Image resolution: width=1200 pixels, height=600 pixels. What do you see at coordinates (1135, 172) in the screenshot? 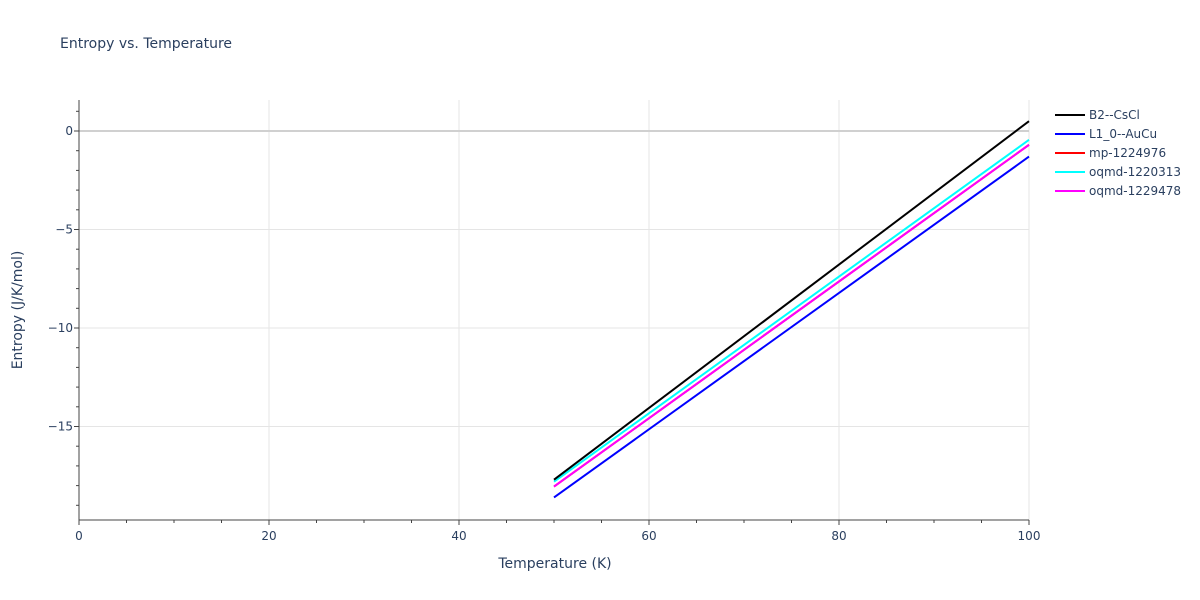
I see `legend-label: oqmd-1220313` at bounding box center [1135, 172].